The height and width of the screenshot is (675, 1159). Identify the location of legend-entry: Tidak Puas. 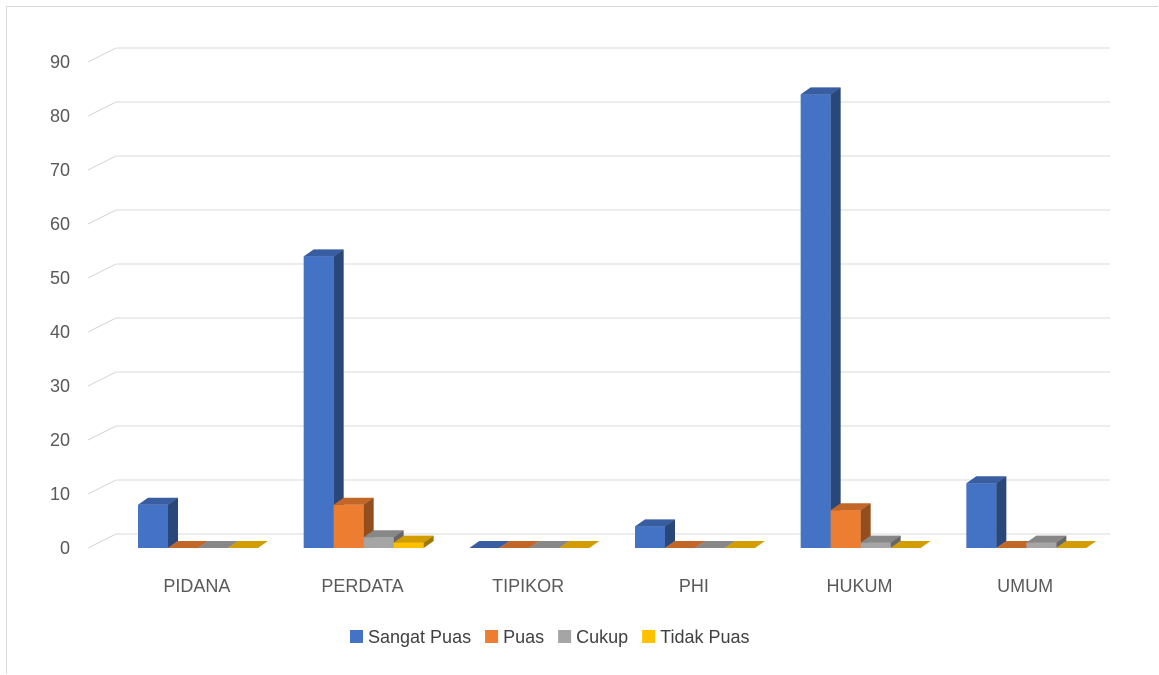
(696, 637).